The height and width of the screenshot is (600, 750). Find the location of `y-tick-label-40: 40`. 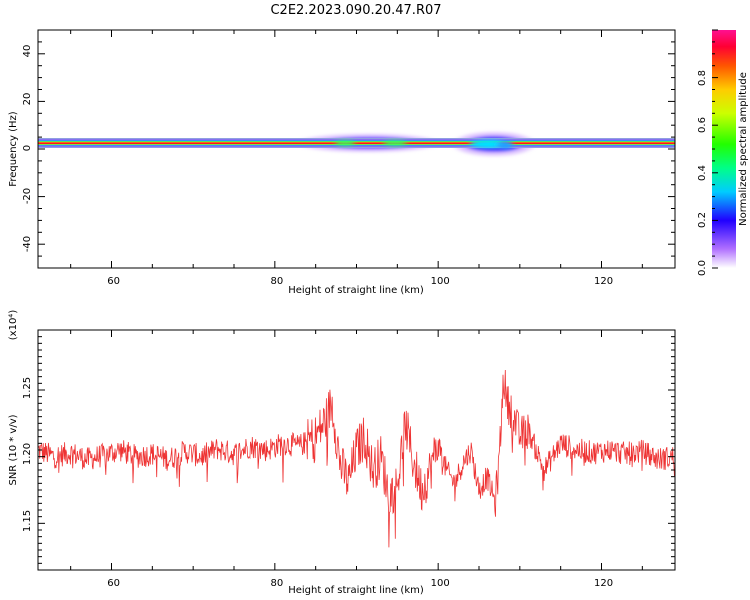

y-tick-label-40: 40 is located at coordinates (27, 51).